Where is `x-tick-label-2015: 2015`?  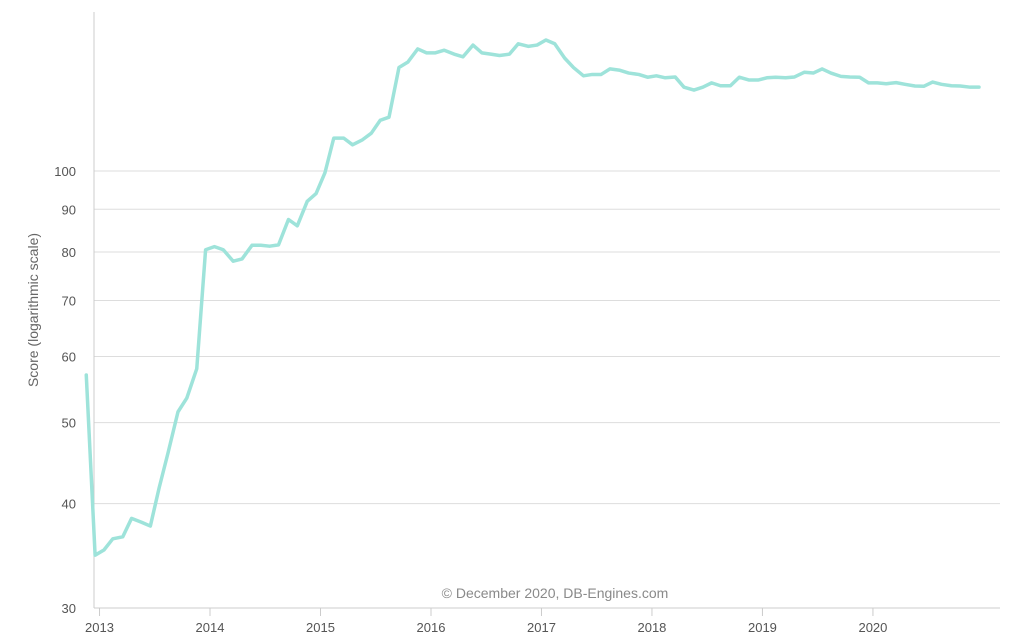
x-tick-label-2015: 2015 is located at coordinates (320, 627).